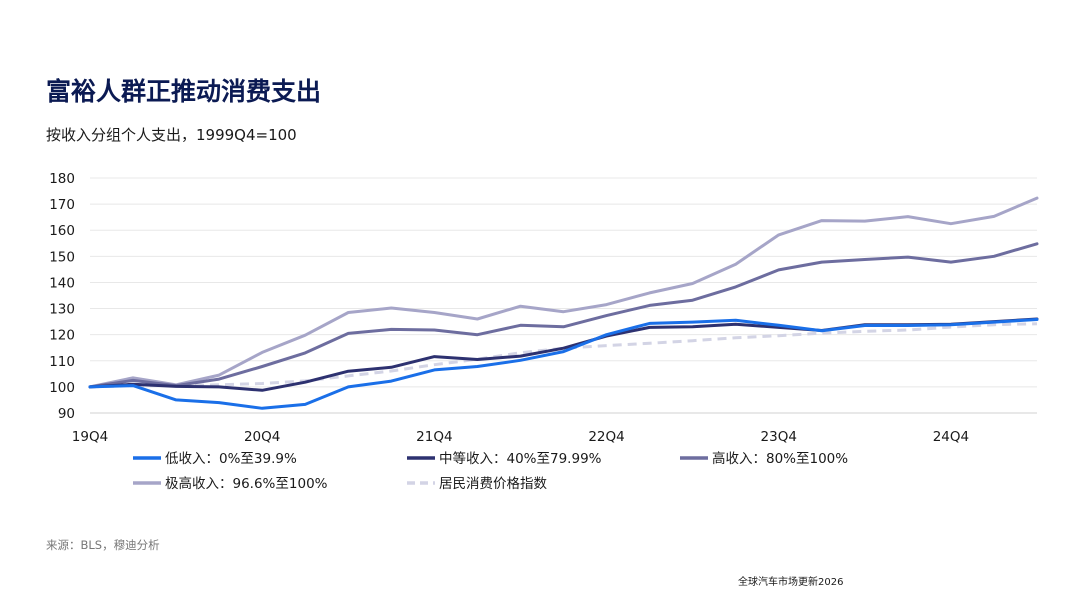 This screenshot has height=608, width=1080. What do you see at coordinates (246, 483) in the screenshot?
I see `legend-label: 极高收入：96.6%至100%` at bounding box center [246, 483].